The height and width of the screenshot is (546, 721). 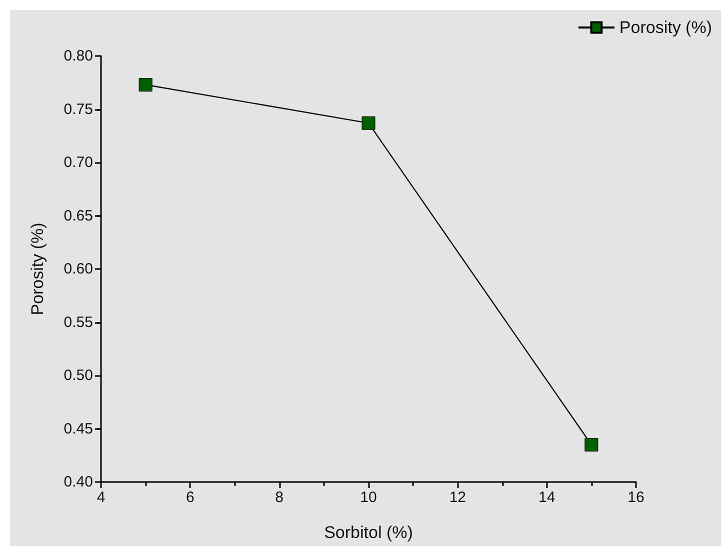 I want to click on y-tick-label: 0.60, so click(x=78, y=269).